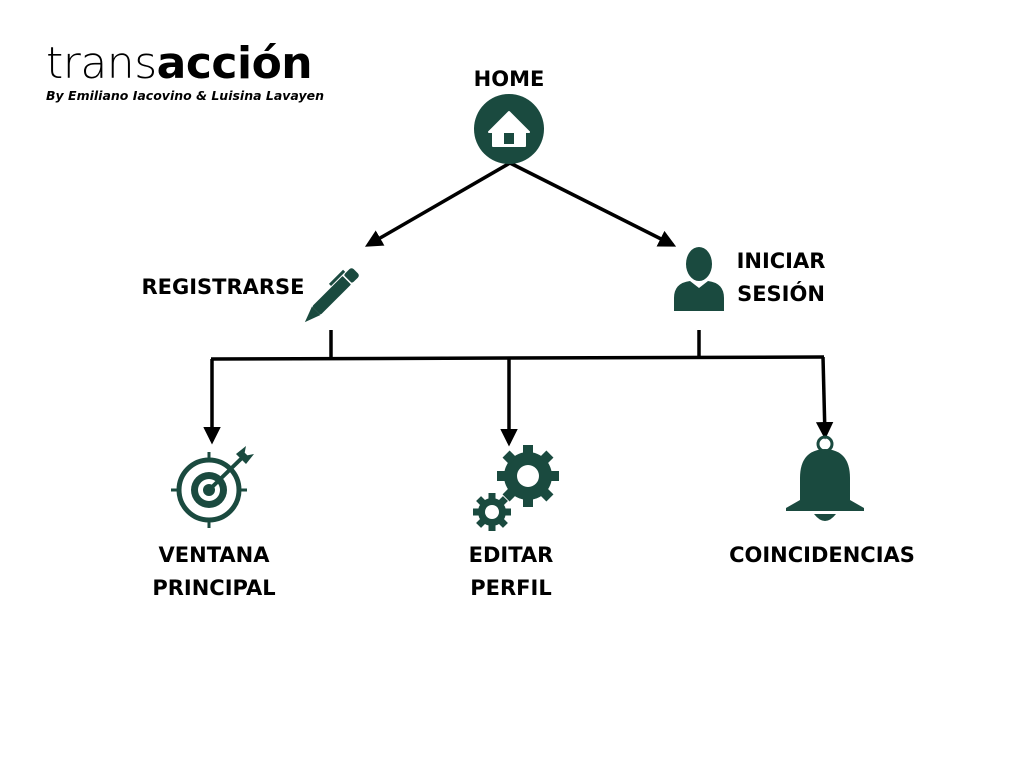 The height and width of the screenshot is (768, 1024). I want to click on node-editar-perfil-label: EDITAR PERFIL, so click(511, 572).